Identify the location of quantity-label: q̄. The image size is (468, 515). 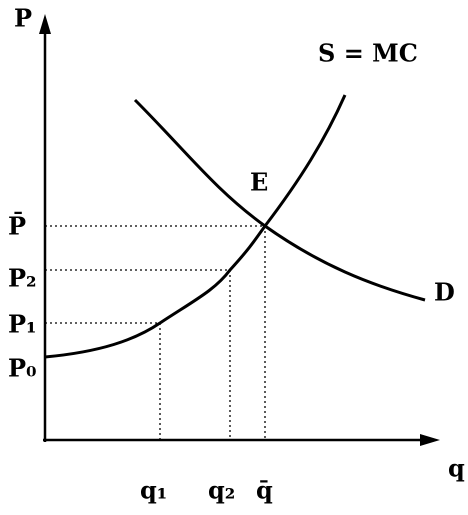
(264, 490).